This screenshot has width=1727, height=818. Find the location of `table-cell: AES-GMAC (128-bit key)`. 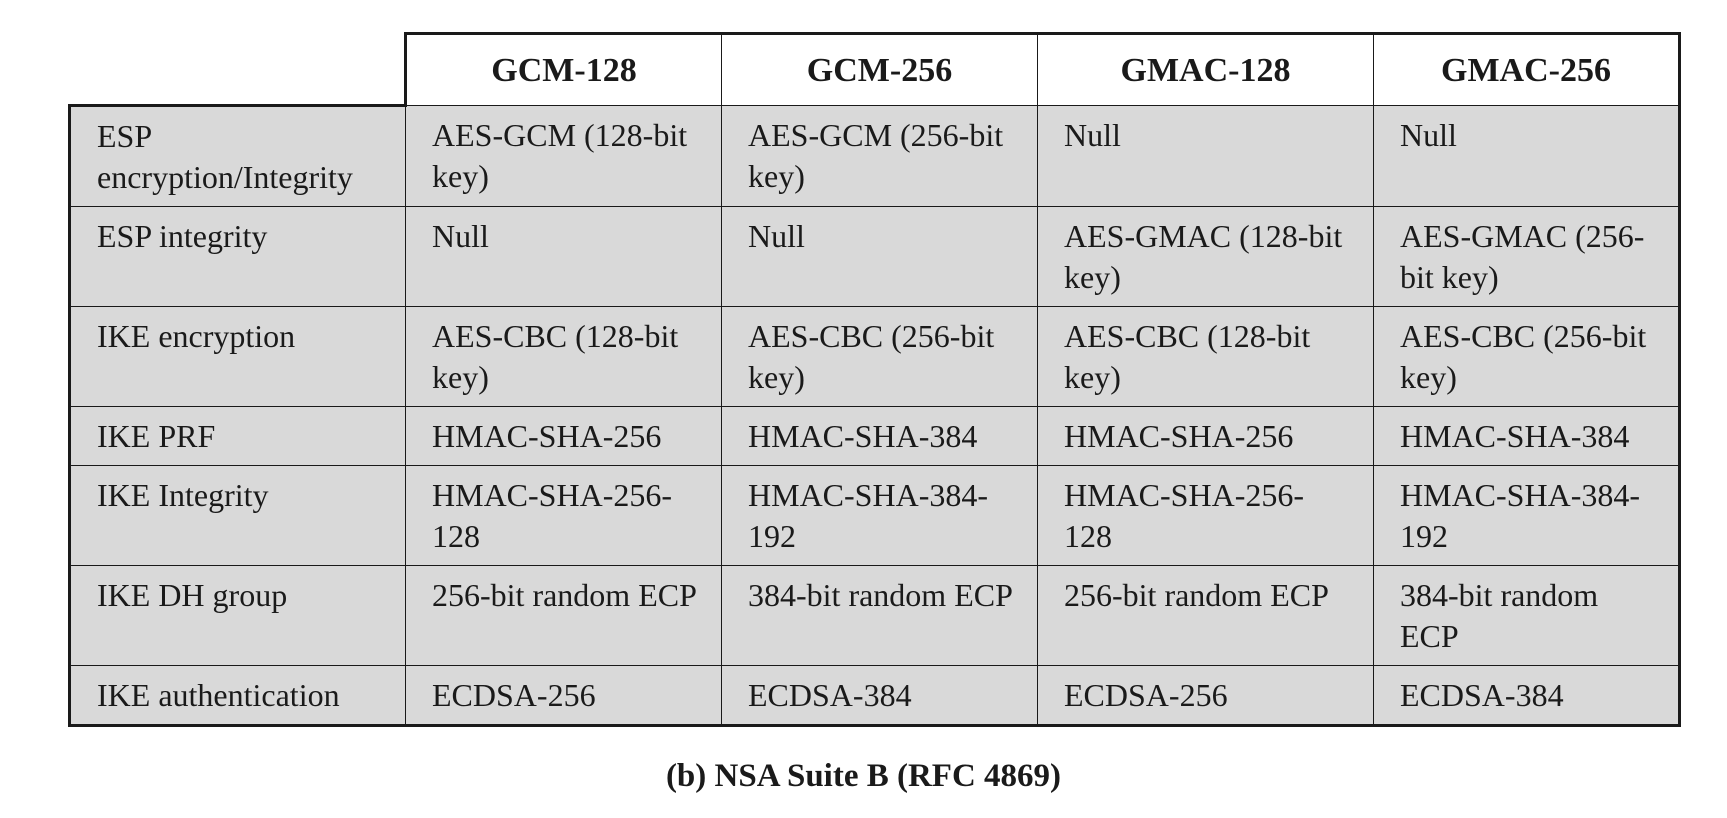

table-cell: AES-GMAC (128-bit key) is located at coordinates (1205, 256).